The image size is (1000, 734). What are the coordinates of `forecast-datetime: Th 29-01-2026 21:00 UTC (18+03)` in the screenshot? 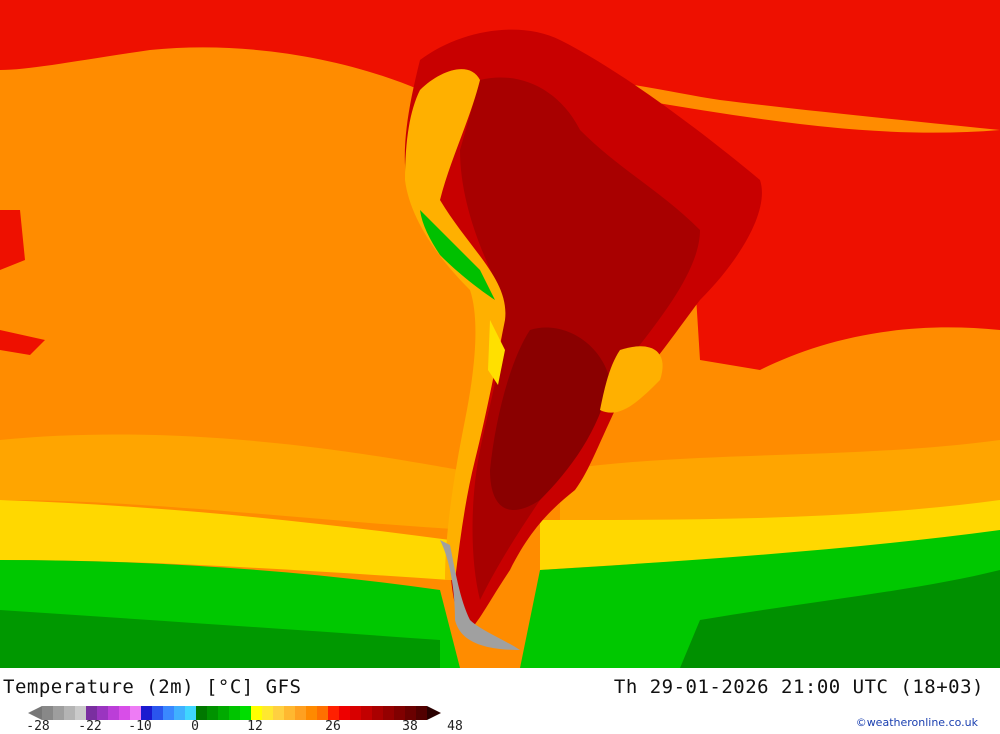 It's located at (798, 687).